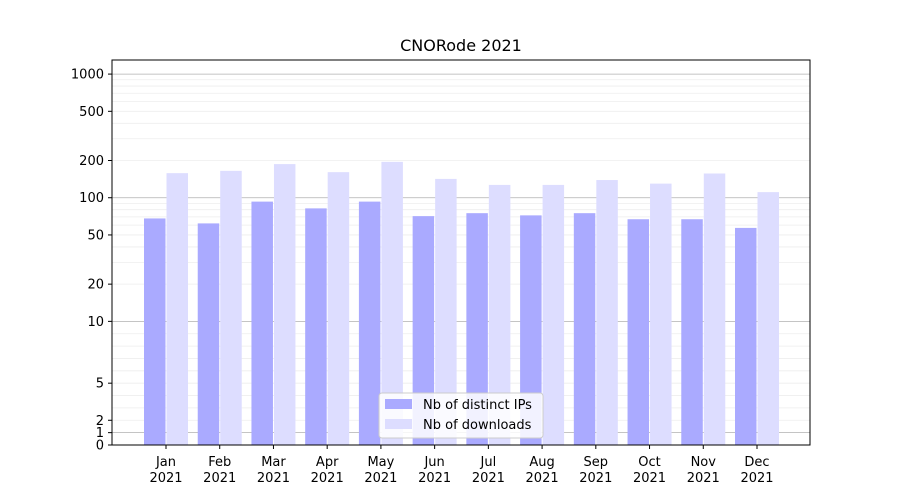 This screenshot has width=900, height=500. I want to click on y-tick-label: 500, so click(91, 112).